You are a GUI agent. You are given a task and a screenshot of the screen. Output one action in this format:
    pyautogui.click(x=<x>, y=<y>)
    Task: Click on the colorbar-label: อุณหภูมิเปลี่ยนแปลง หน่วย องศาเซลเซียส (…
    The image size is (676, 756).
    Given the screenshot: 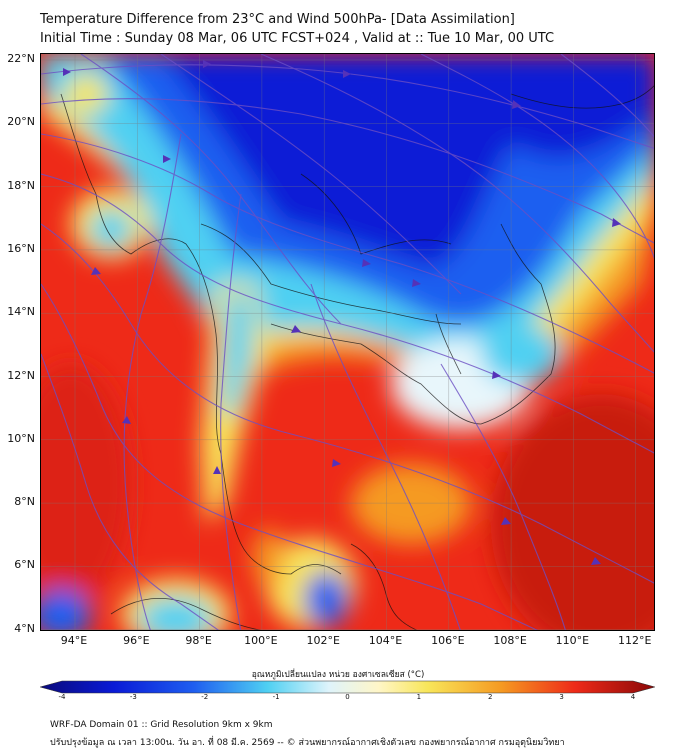 What is the action you would take?
    pyautogui.click(x=338, y=675)
    